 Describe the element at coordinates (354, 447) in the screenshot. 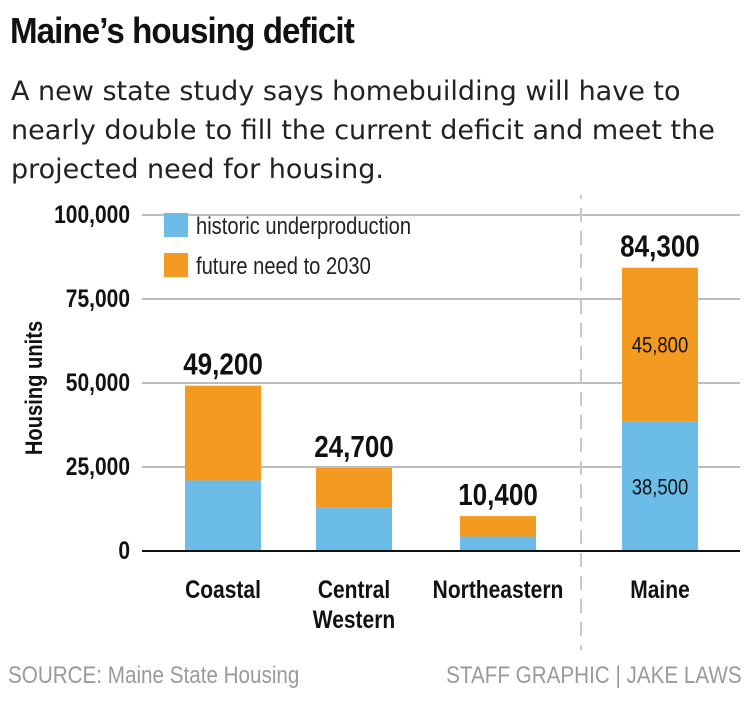

I see `total-value-label: 24,700` at that location.